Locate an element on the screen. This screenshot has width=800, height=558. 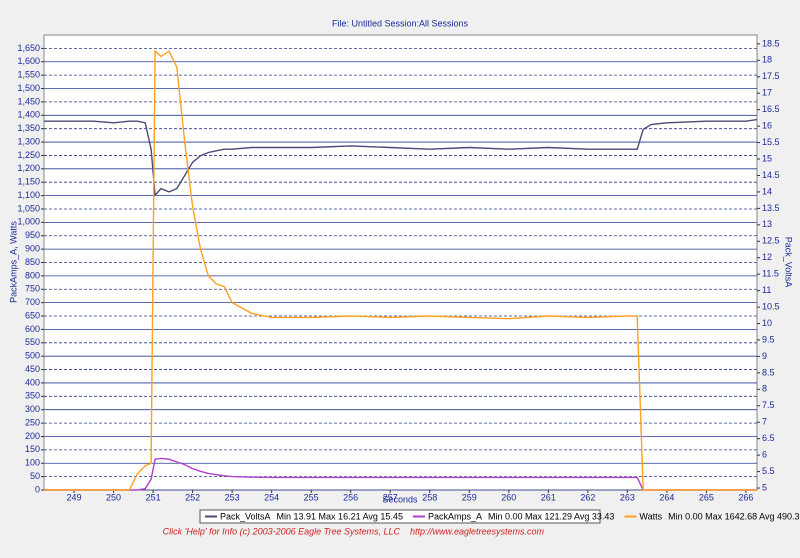
y-tick-label: 350 is located at coordinates (32, 396).